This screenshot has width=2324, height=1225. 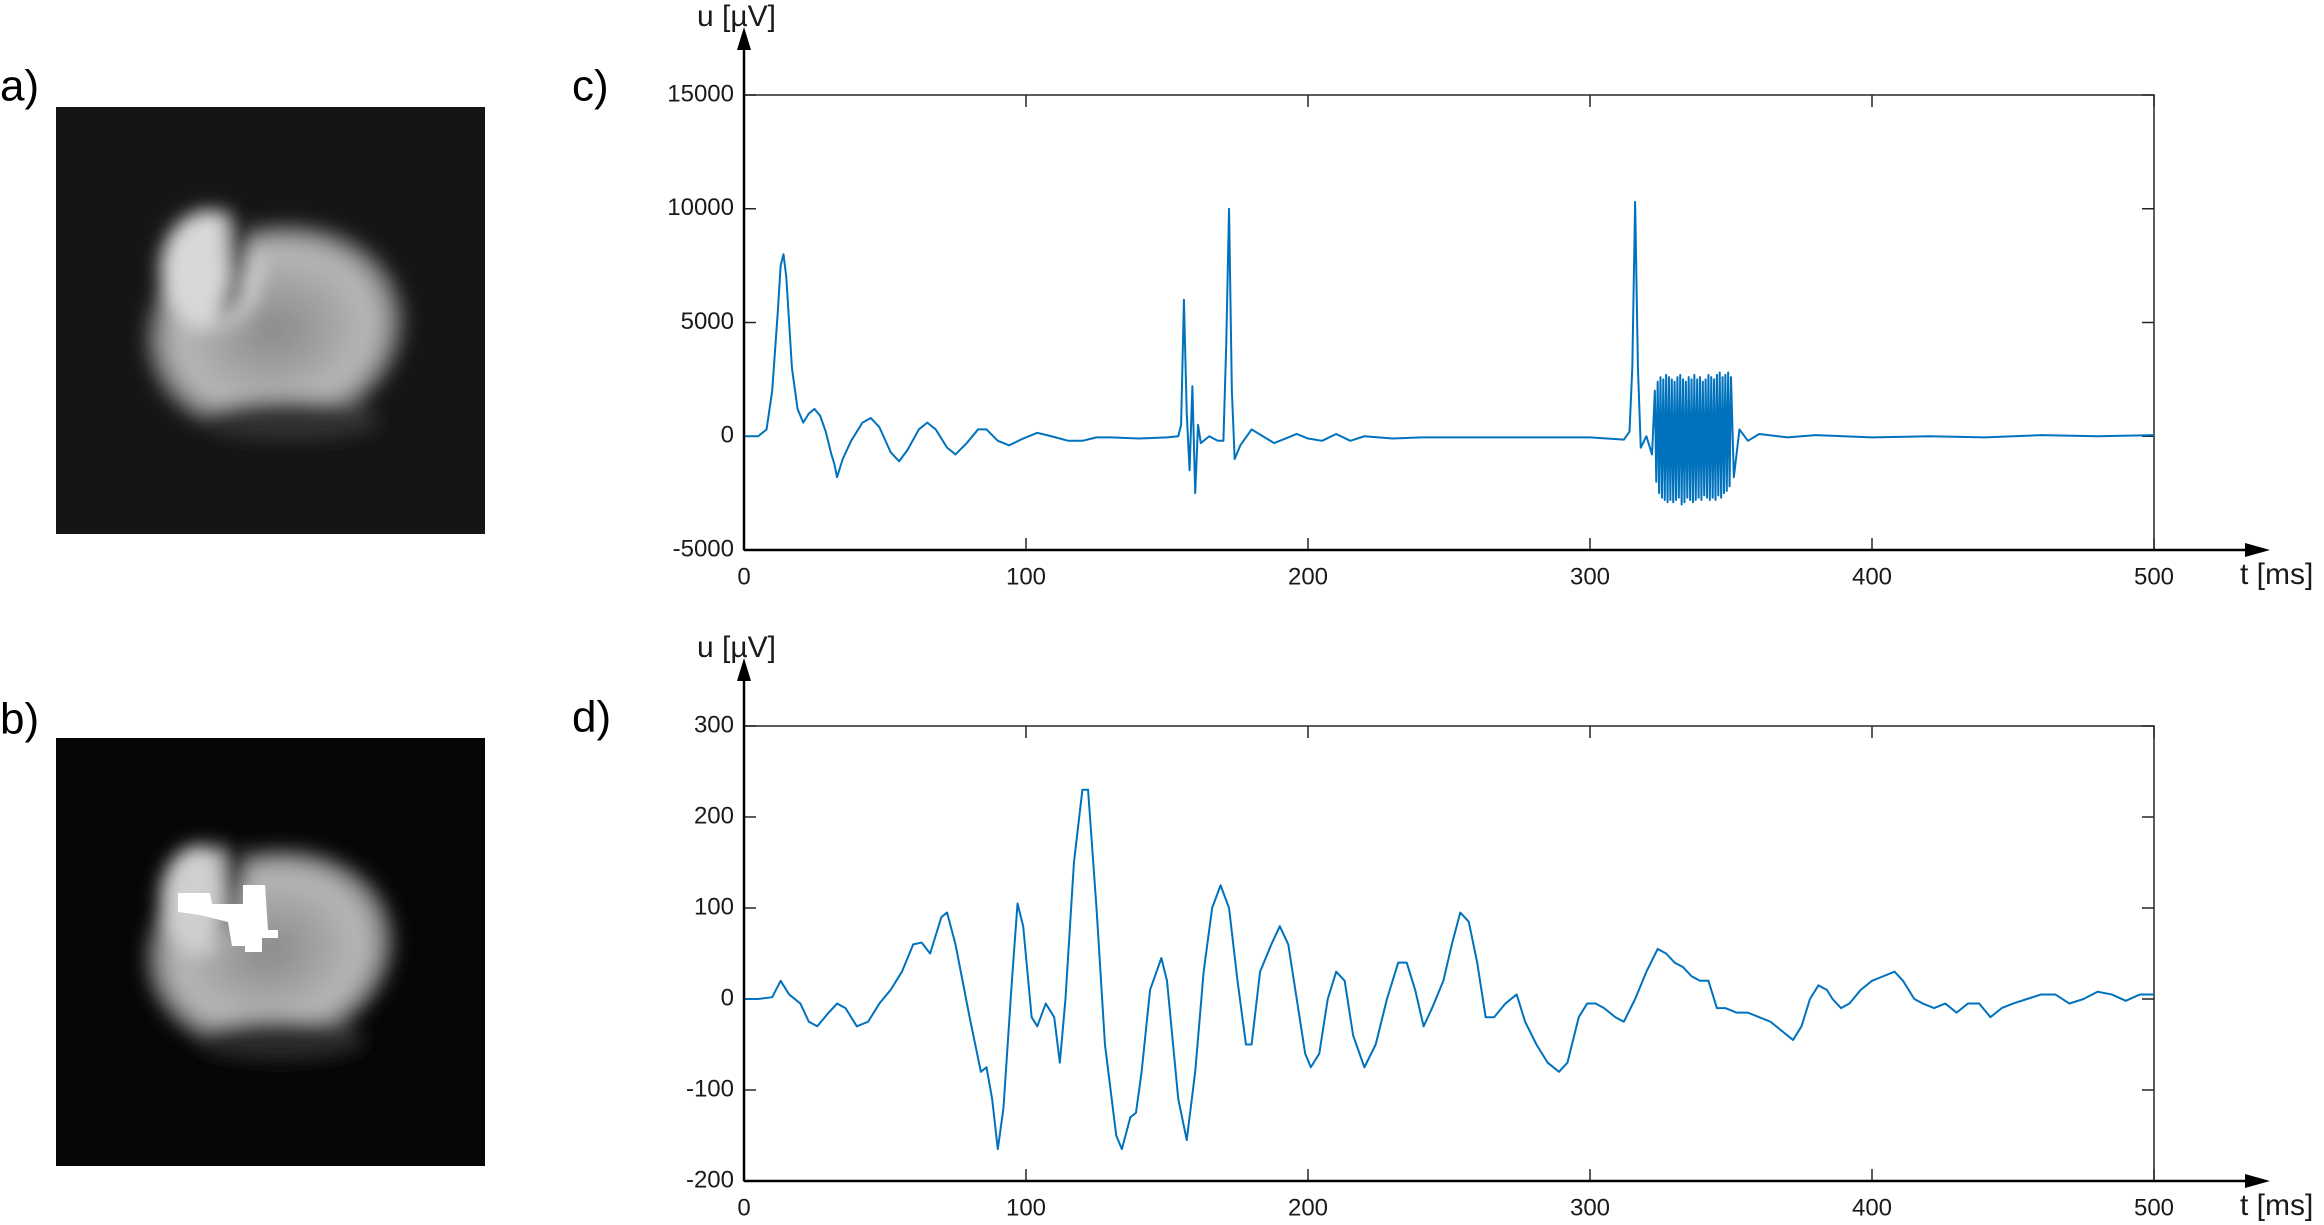 I want to click on mri-image-a, so click(x=270, y=320).